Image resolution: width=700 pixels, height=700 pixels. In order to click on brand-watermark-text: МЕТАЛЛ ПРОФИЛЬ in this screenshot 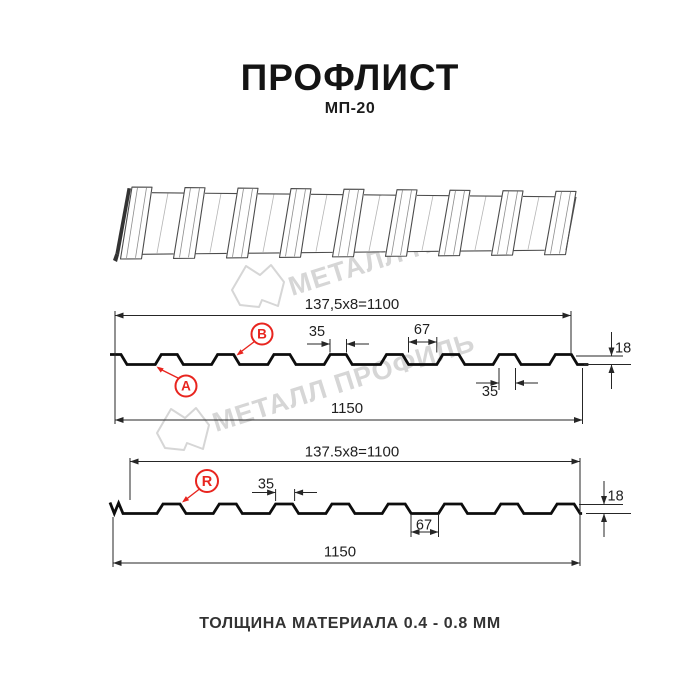, I will do `click(344, 382)`.